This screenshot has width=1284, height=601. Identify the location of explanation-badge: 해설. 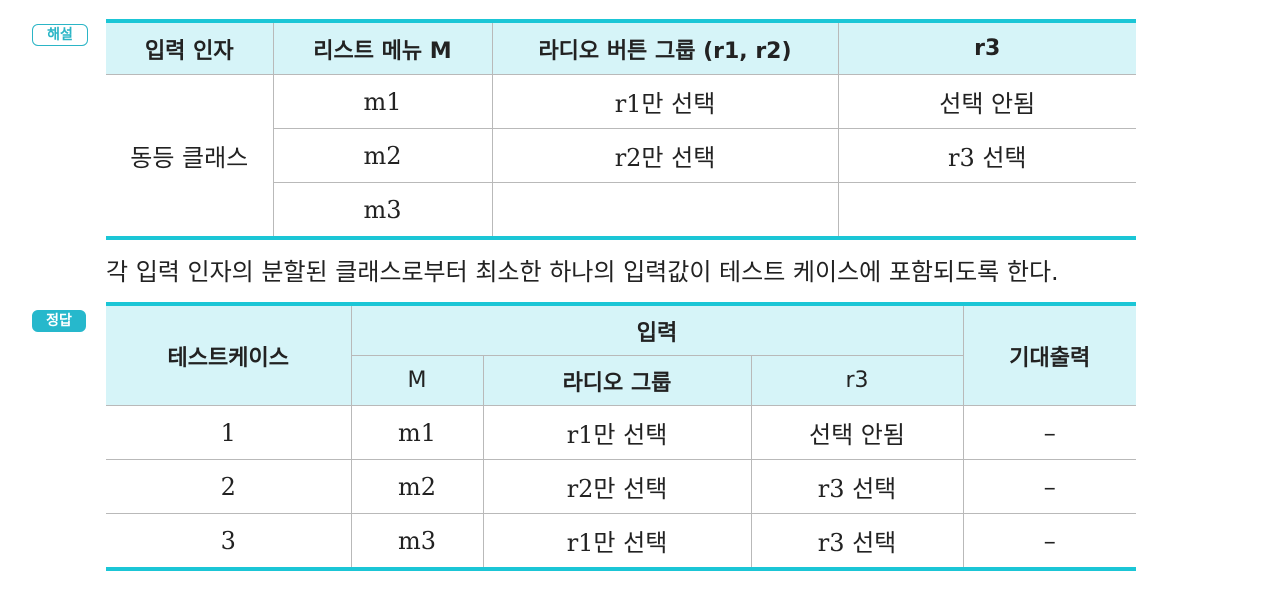
(60, 35).